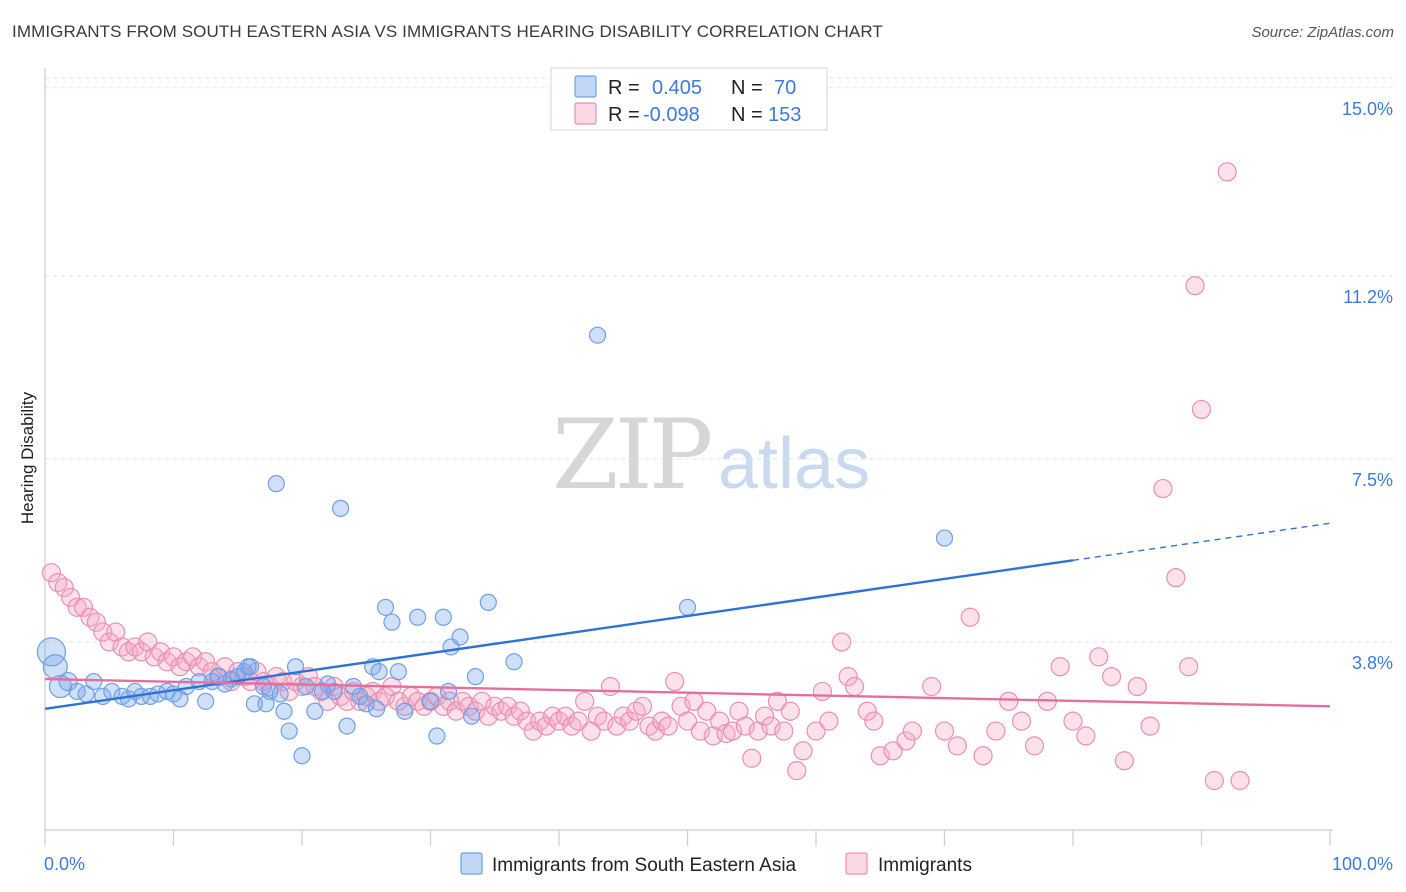  Describe the element at coordinates (471, 863) in the screenshot. I see `series-legend-swatch-blue` at that location.